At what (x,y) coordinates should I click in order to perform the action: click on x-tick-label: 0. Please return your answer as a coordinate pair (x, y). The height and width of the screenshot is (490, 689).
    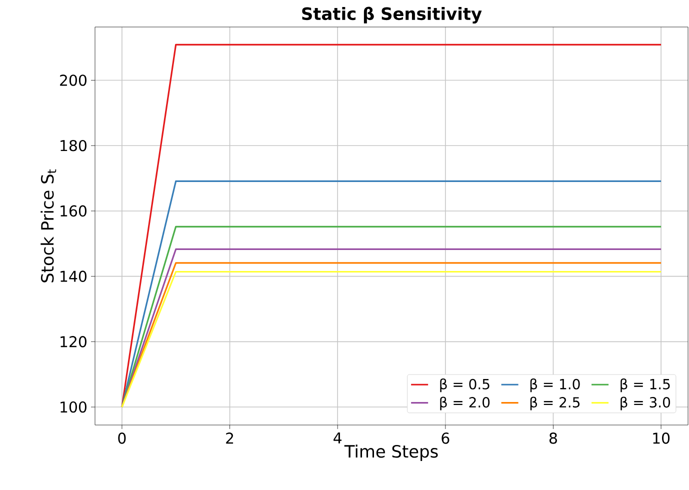
    Looking at the image, I should click on (122, 438).